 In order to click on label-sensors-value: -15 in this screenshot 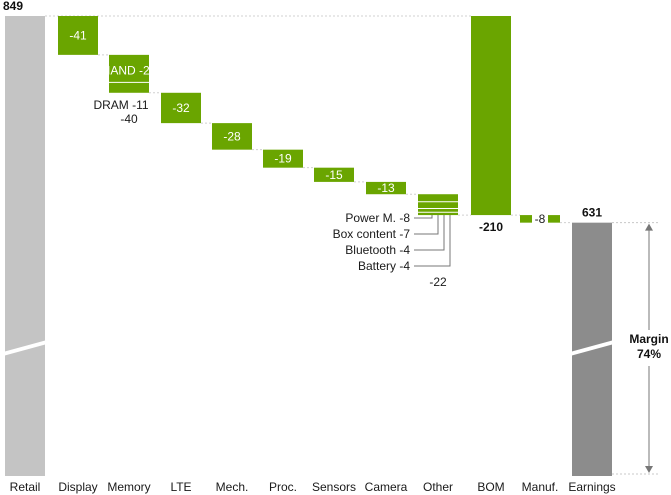, I will do `click(334, 175)`.